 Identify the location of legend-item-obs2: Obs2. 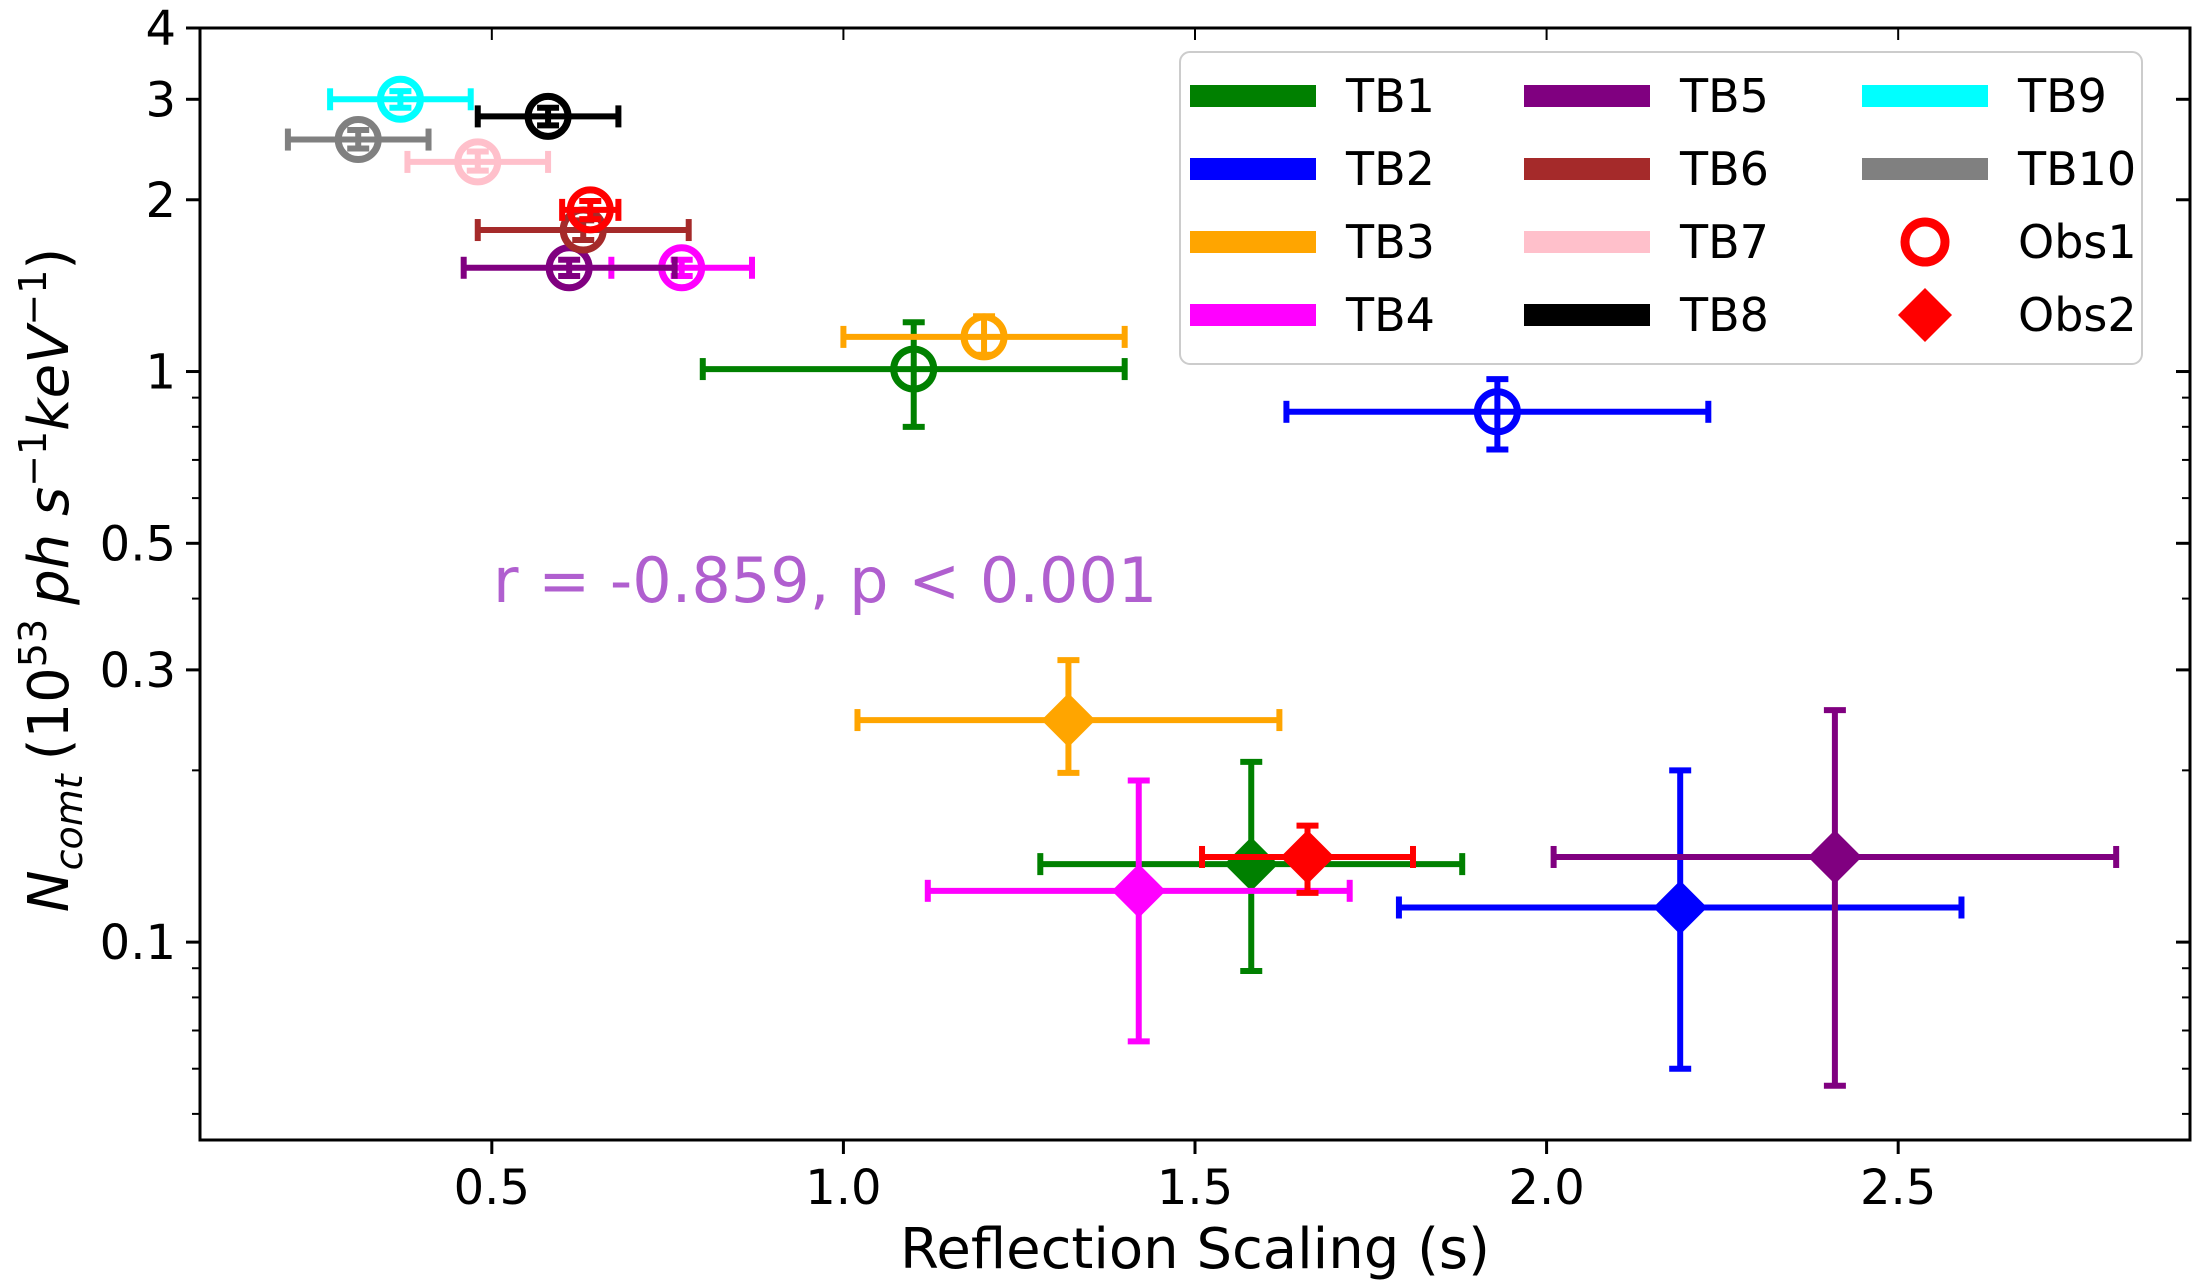
(2017, 315).